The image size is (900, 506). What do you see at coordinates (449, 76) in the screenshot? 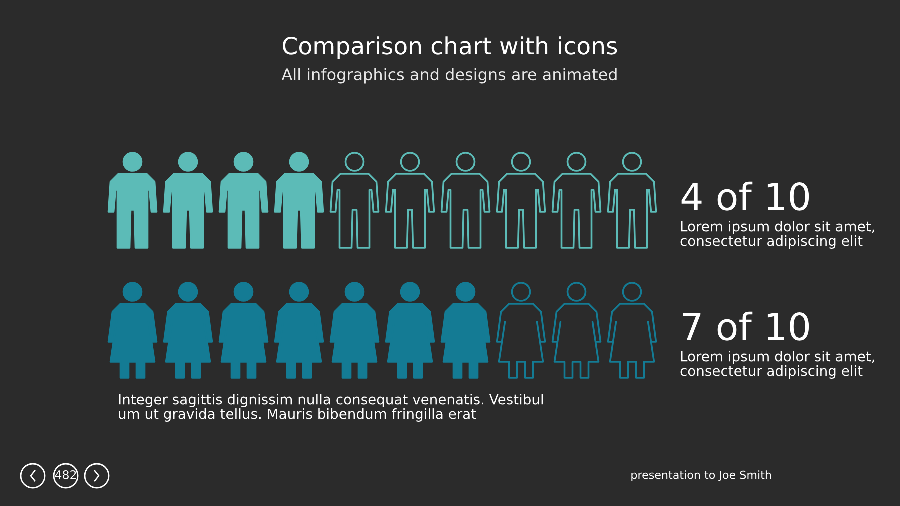
I see `text: All infographics and designs are animated` at bounding box center [449, 76].